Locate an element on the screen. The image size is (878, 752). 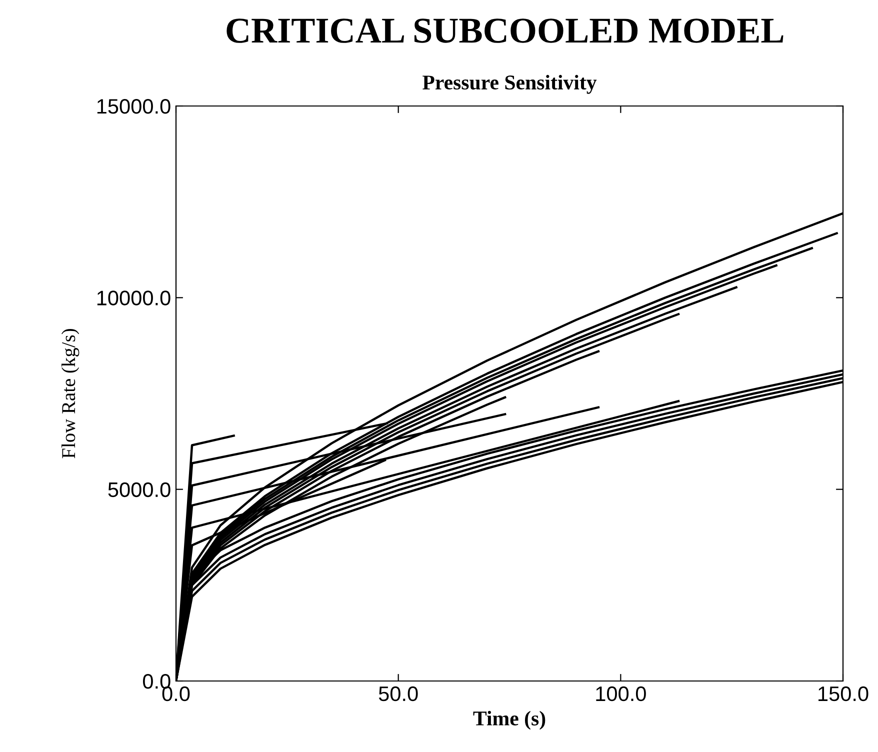
x-tick-label: 150.0 is located at coordinates (843, 694).